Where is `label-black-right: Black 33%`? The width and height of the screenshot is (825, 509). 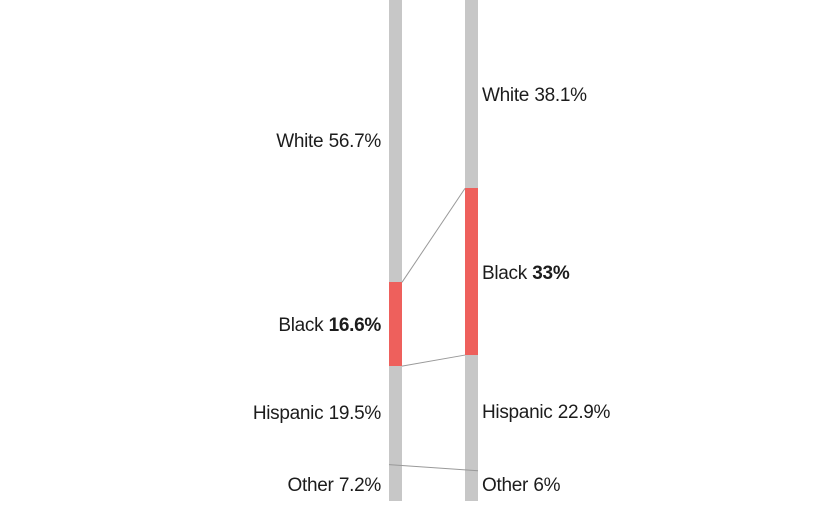 label-black-right: Black 33% is located at coordinates (526, 273).